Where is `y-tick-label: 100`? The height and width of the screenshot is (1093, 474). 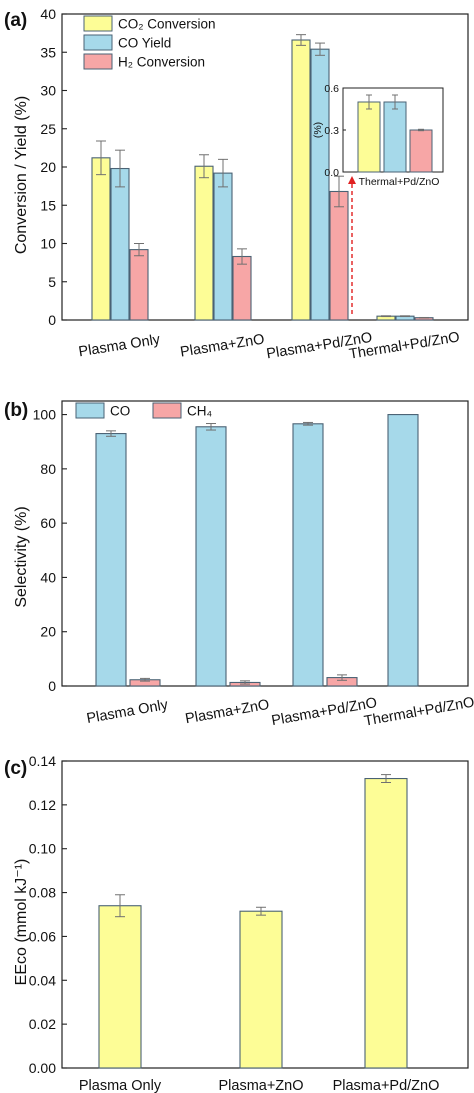
y-tick-label: 100 is located at coordinates (45, 415).